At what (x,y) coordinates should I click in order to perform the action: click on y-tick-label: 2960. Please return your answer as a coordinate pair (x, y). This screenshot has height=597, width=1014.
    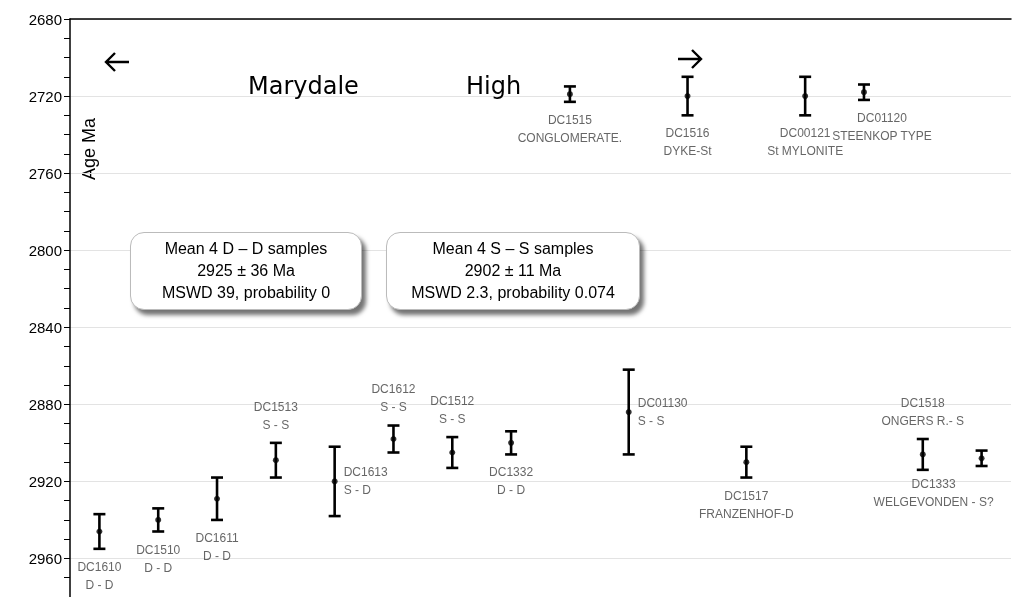
    Looking at the image, I should click on (45, 558).